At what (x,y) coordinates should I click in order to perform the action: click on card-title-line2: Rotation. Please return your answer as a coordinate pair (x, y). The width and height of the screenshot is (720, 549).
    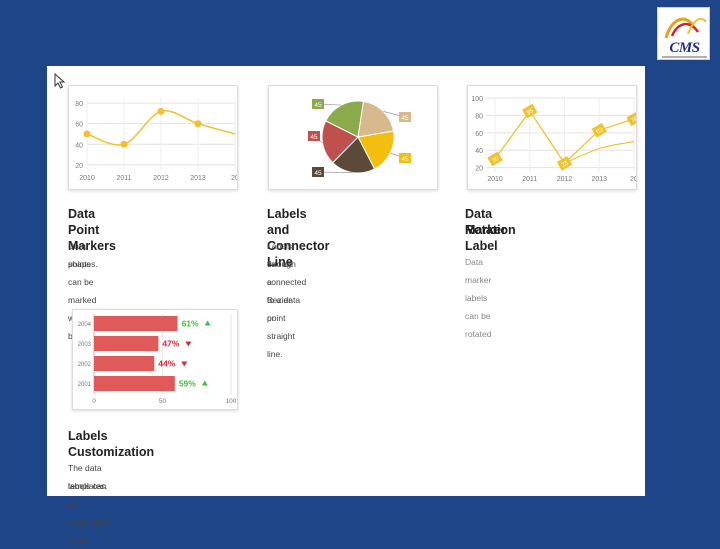
    Looking at the image, I should click on (490, 230).